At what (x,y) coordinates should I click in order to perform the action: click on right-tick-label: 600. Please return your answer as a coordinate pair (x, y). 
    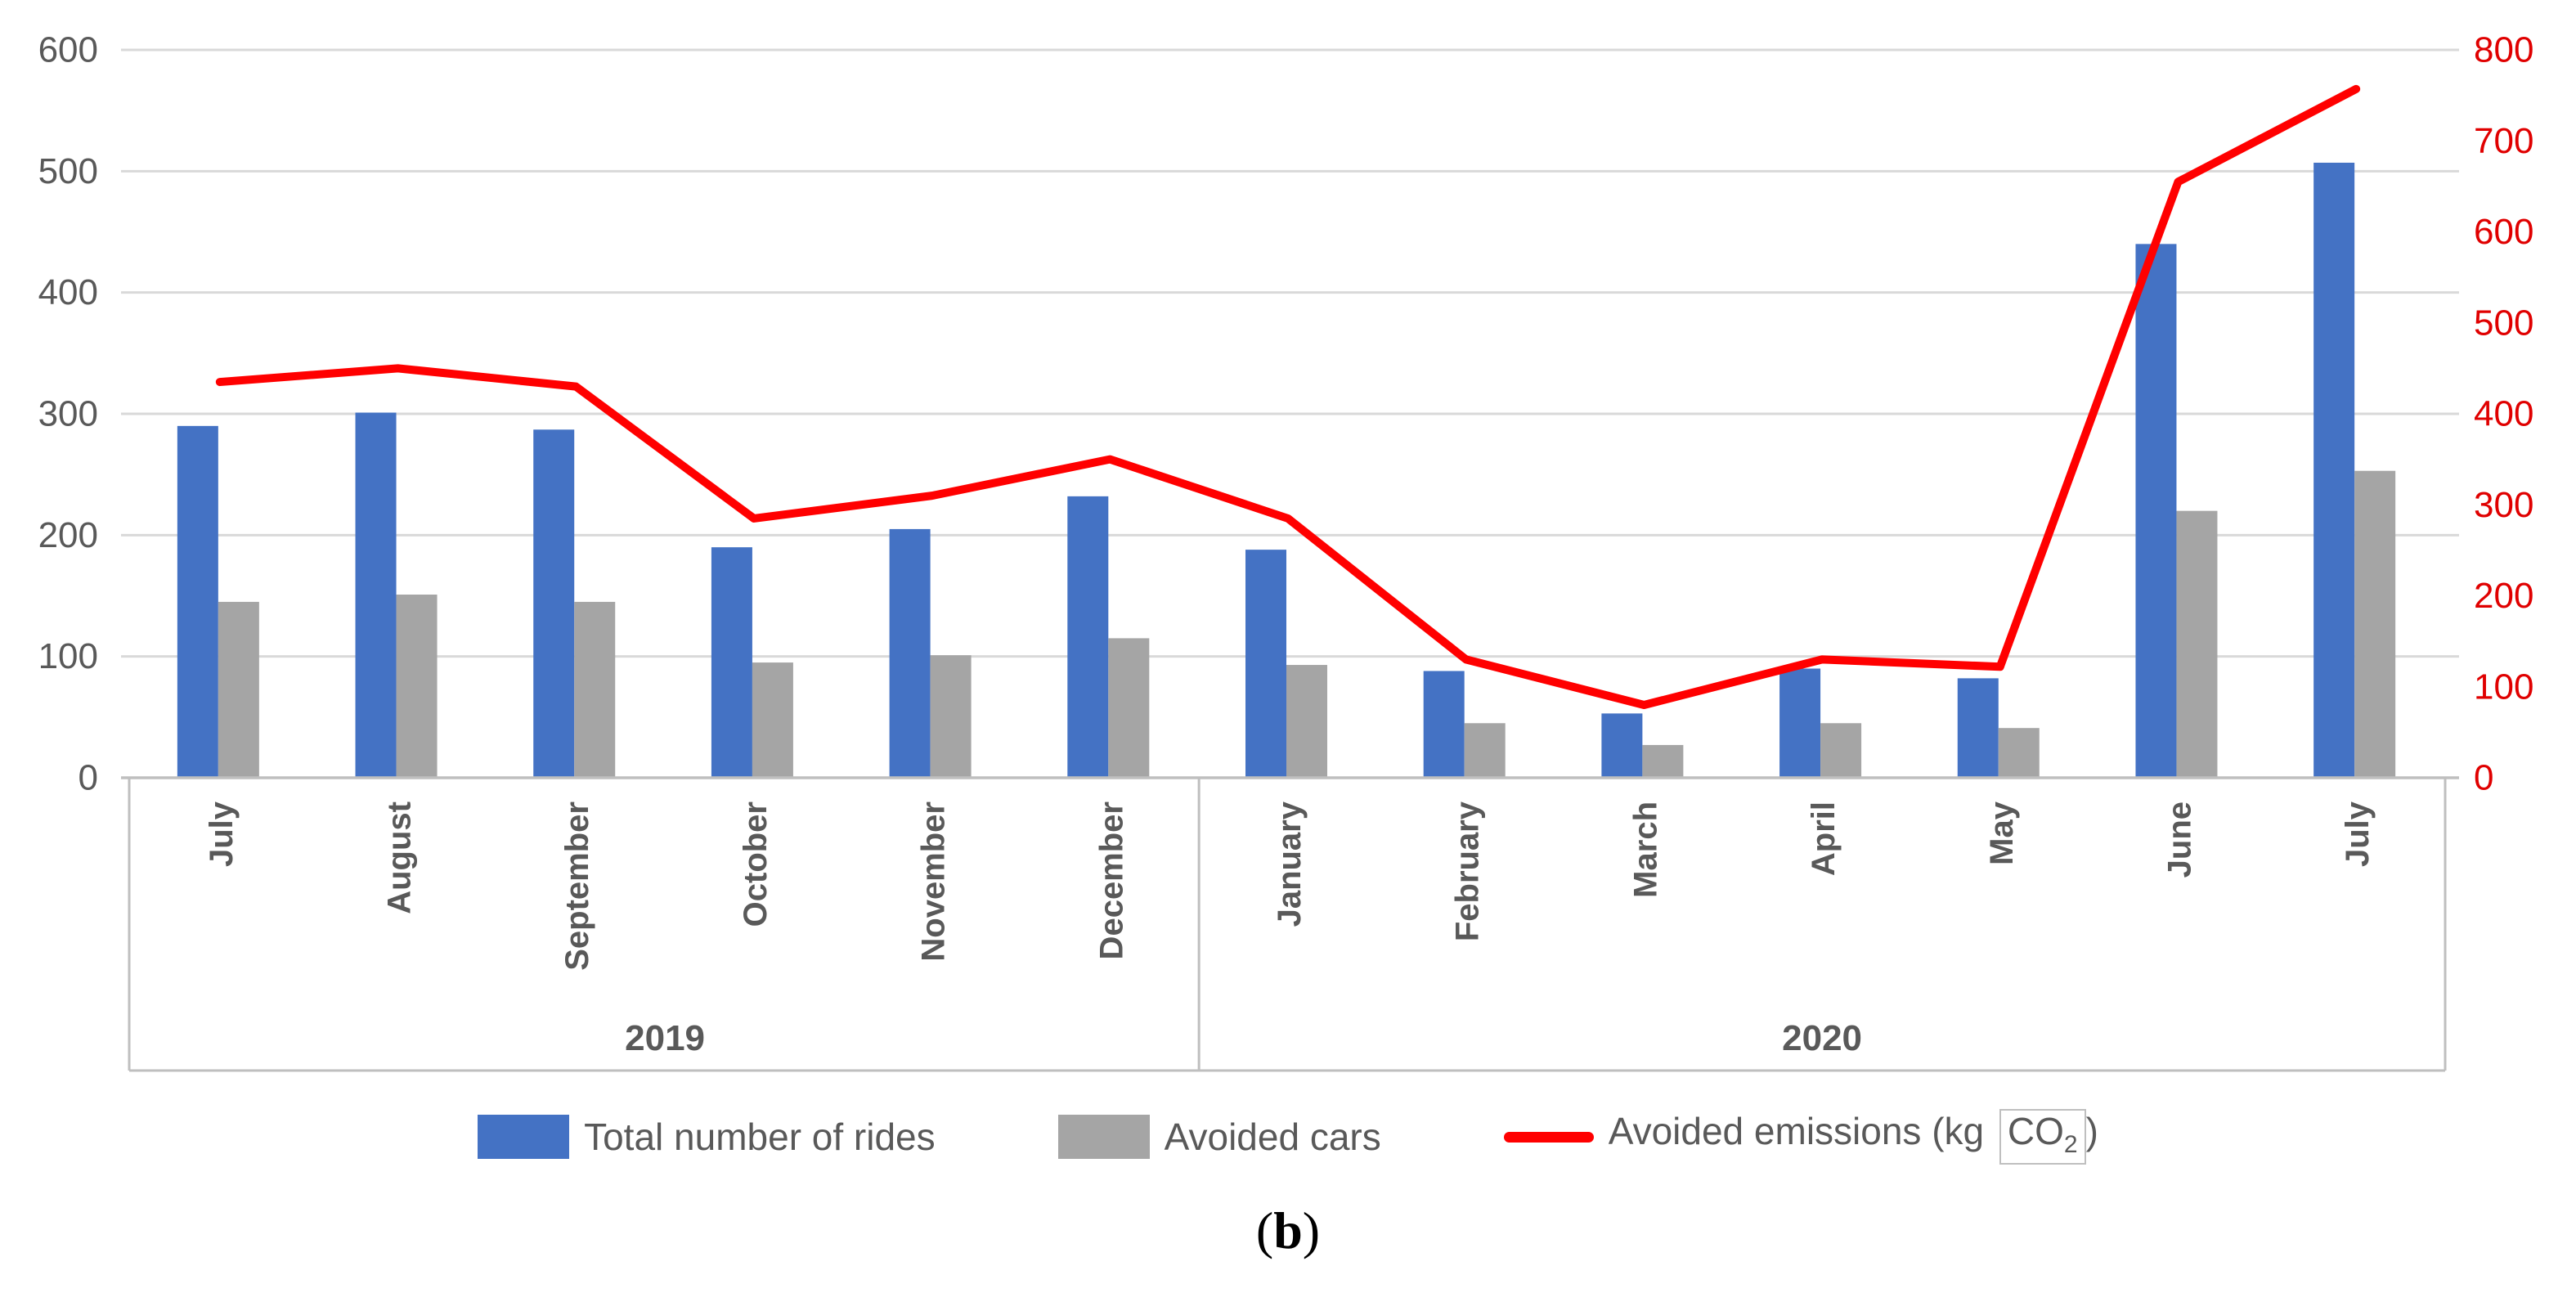
    Looking at the image, I should click on (2503, 232).